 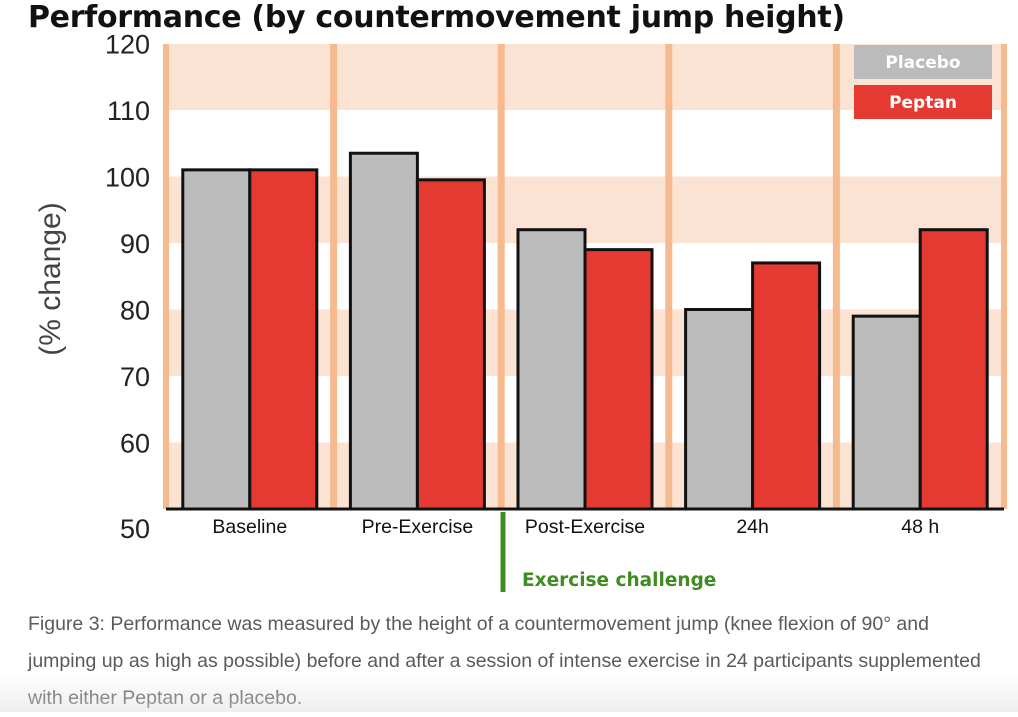 What do you see at coordinates (135, 244) in the screenshot?
I see `y-tick-label: 90` at bounding box center [135, 244].